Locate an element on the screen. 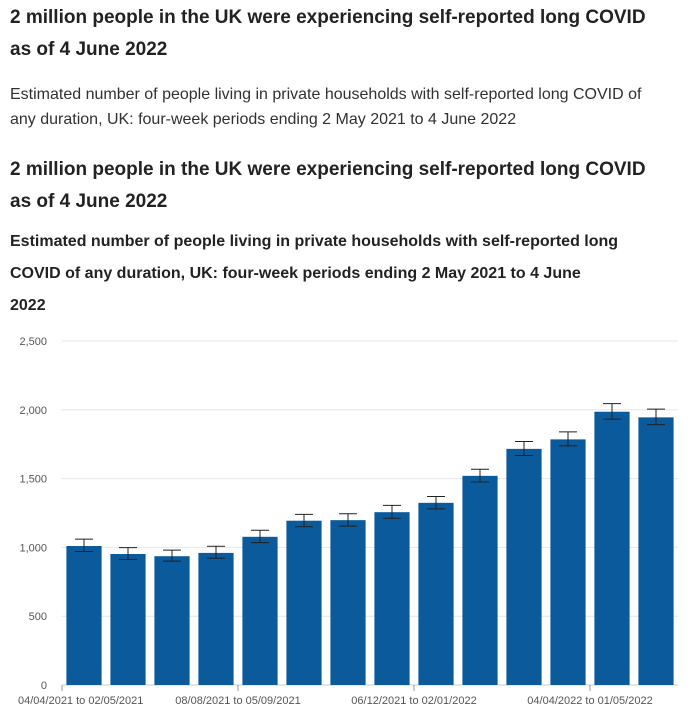 This screenshot has height=717, width=698. x-tick-label: 08/08/2021 to 05/09/2021 is located at coordinates (237, 701).